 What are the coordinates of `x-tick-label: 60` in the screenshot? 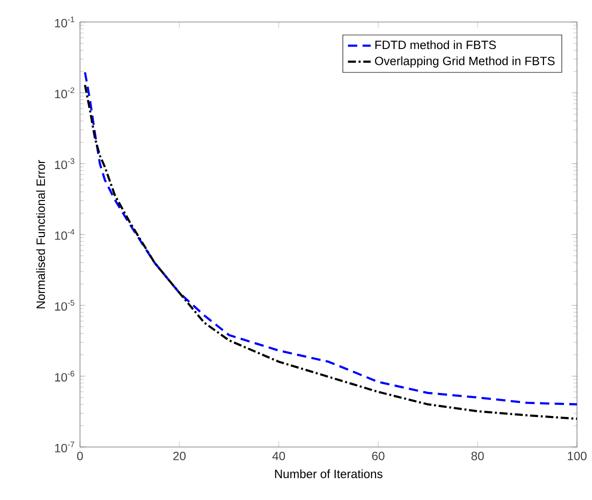 It's located at (378, 456).